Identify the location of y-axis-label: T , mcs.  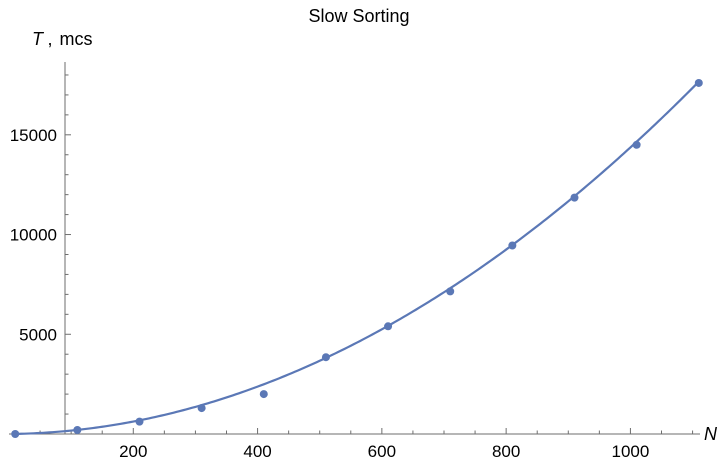
(62, 39).